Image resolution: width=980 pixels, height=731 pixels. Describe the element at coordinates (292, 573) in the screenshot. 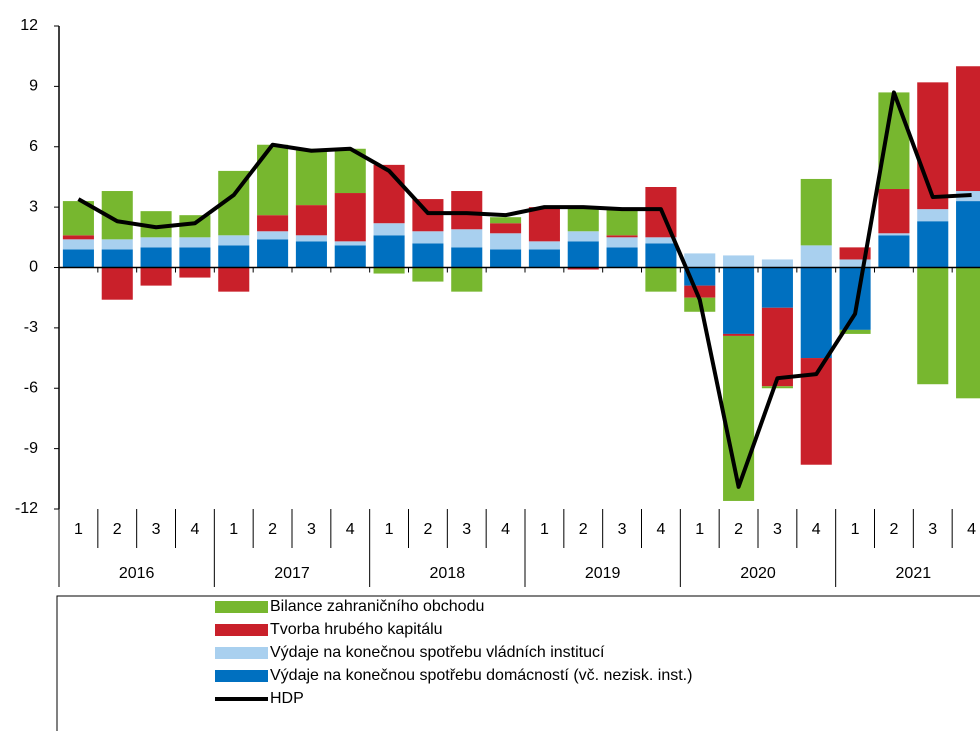

I see `year-label: 2017` at that location.